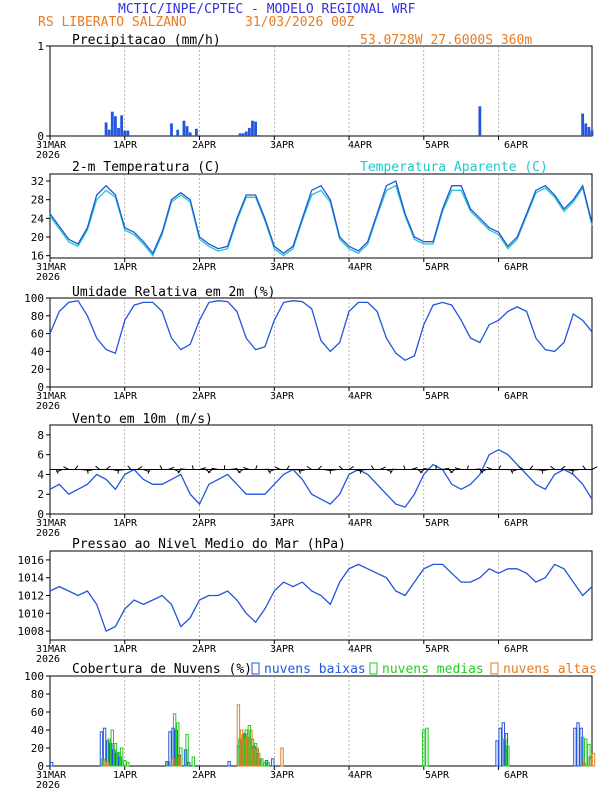  What do you see at coordinates (282, 523) in the screenshot?
I see `wind-xtick-label: 3APR` at bounding box center [282, 523].